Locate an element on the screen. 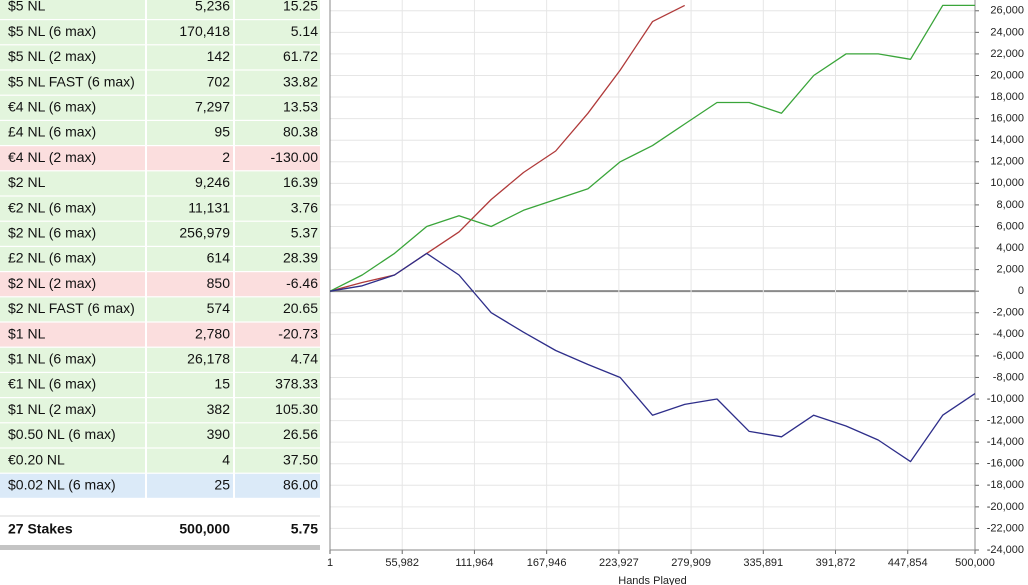  y-tick-label: -4,000 is located at coordinates (1008, 334).